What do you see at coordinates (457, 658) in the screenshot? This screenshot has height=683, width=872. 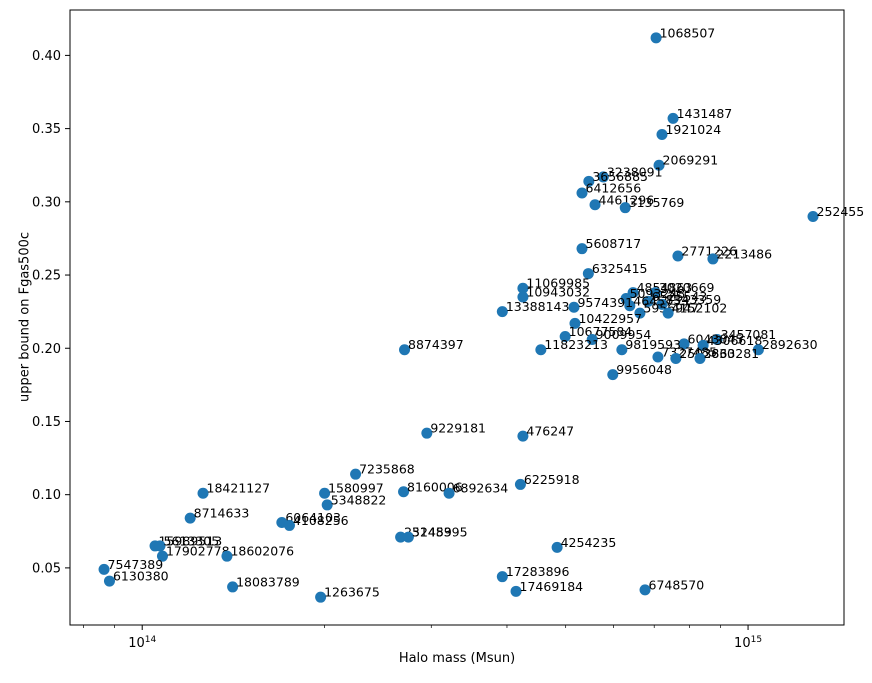 I see `x-axis-title: Halo mass (Msun)` at bounding box center [457, 658].